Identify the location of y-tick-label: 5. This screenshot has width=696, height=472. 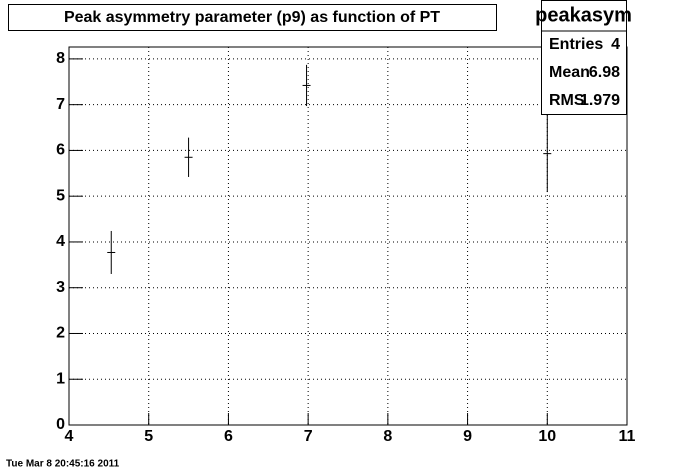
(60, 195).